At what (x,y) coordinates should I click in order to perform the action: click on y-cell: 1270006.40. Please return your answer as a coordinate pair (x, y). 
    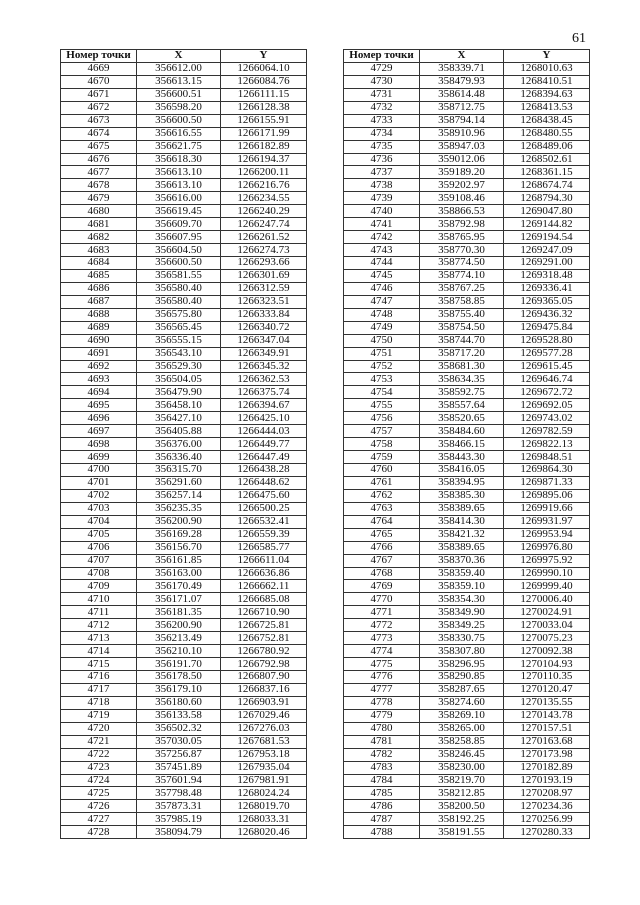
    Looking at the image, I should click on (546, 599).